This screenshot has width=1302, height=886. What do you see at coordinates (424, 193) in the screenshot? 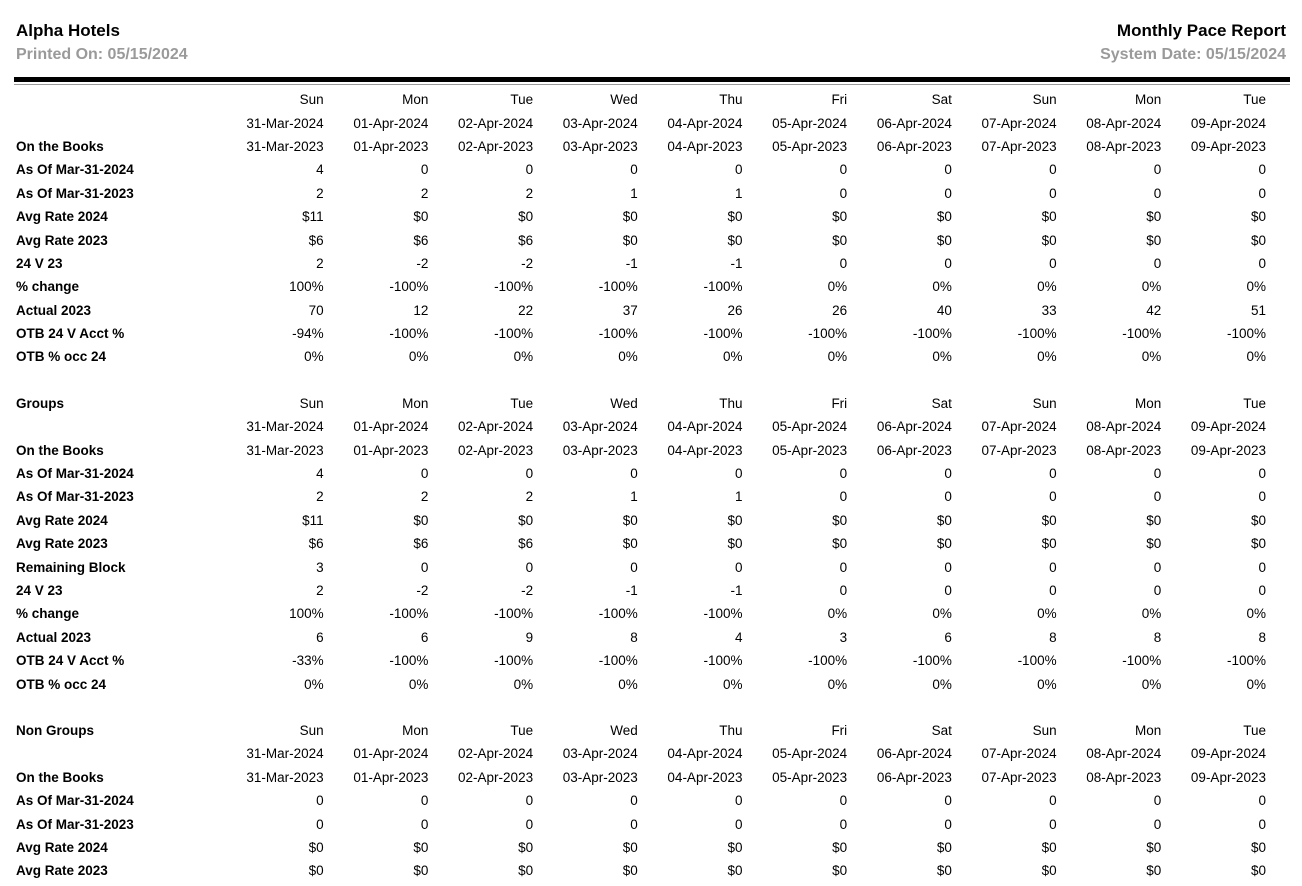
I see `cell: 2` at bounding box center [424, 193].